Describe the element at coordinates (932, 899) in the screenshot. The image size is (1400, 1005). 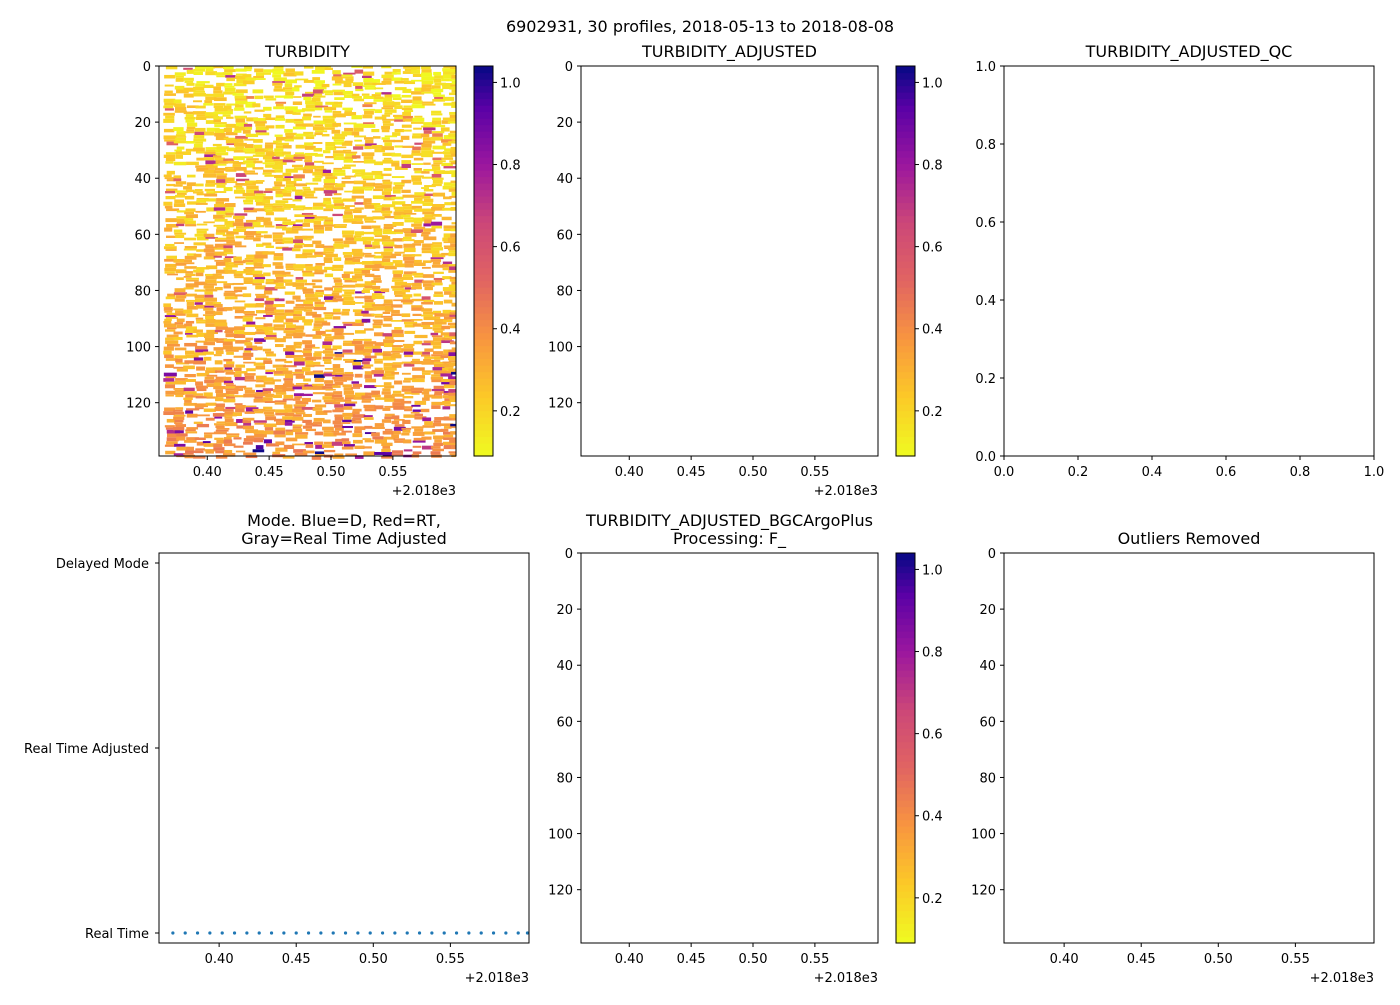
I see `bgcargoplus-colorbar-tick-label: 0.2` at that location.